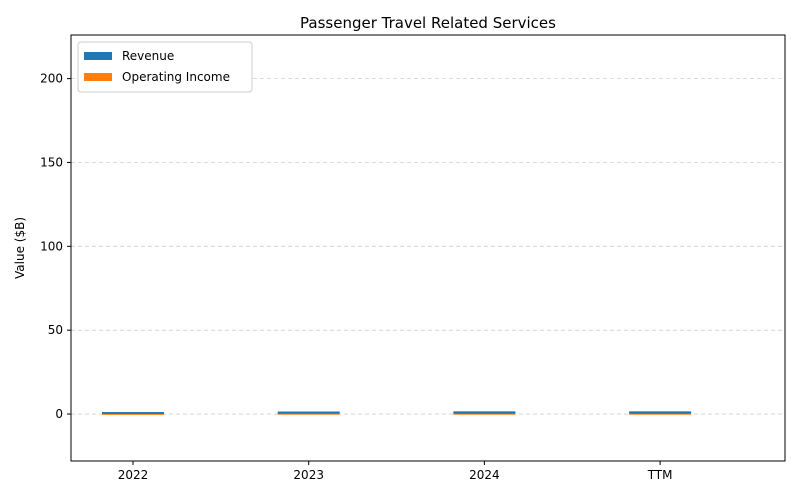  I want to click on bar-revenue-2022, so click(133, 413).